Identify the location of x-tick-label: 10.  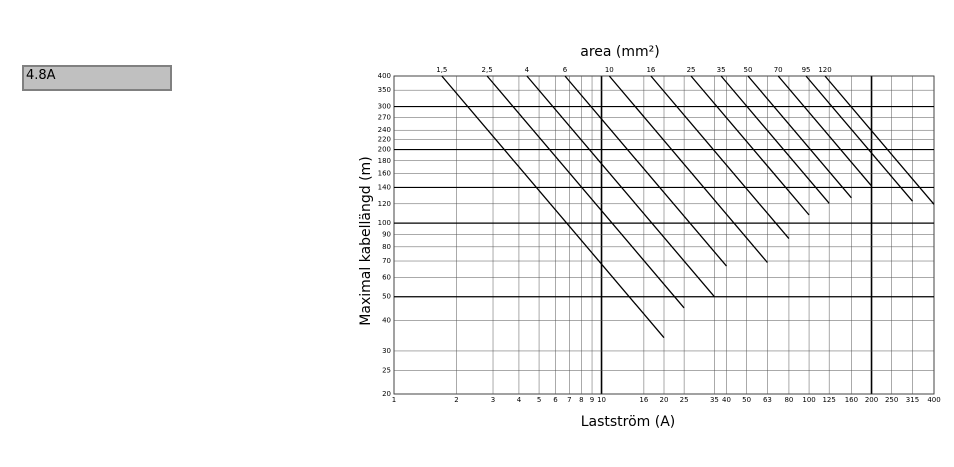
(601, 400).